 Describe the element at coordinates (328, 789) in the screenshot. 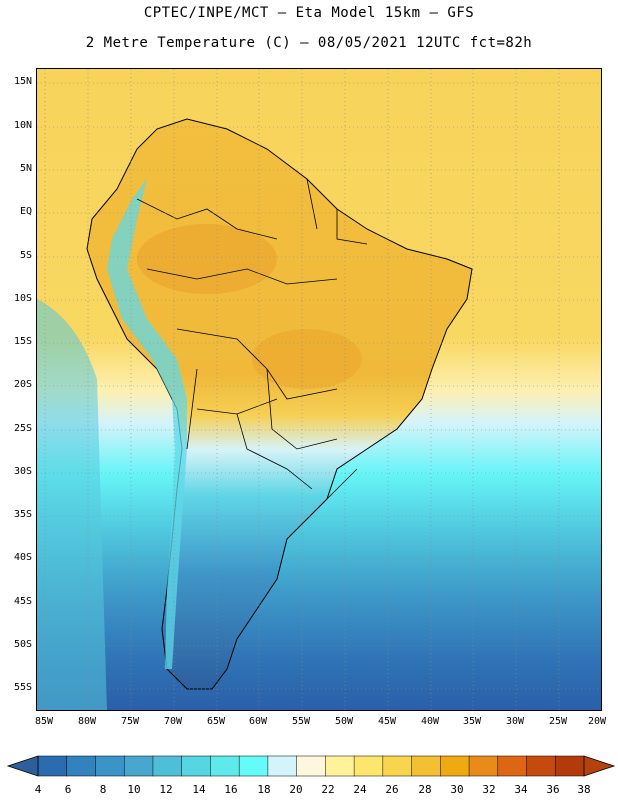

I see `colorbar-tick-label: 22` at that location.